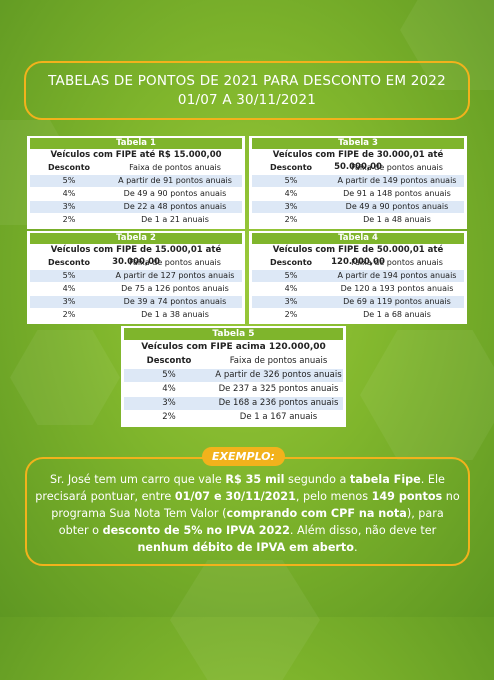 This screenshot has height=680, width=494. I want to click on table-row: 4% De 91 a 148 pontos anuais, so click(358, 193).